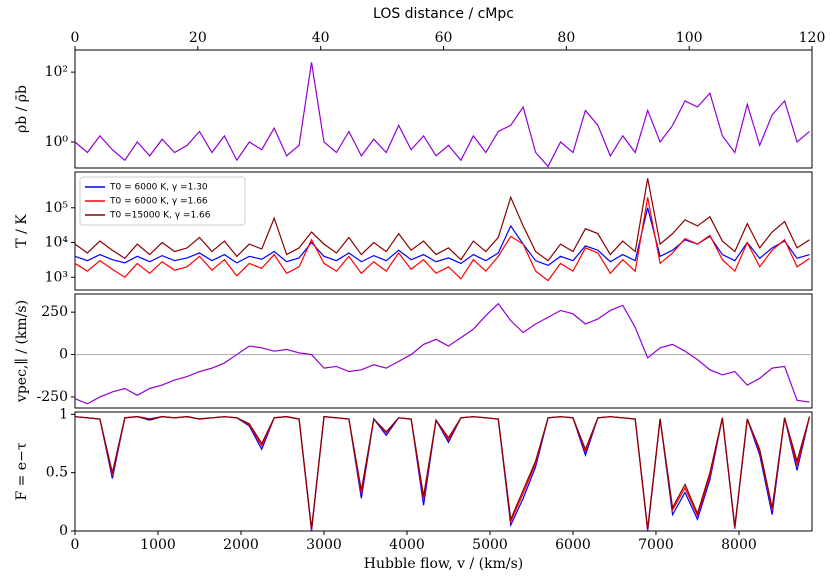  Describe the element at coordinates (22, 471) in the screenshot. I see `y-axis-label: F = e−τ` at that location.